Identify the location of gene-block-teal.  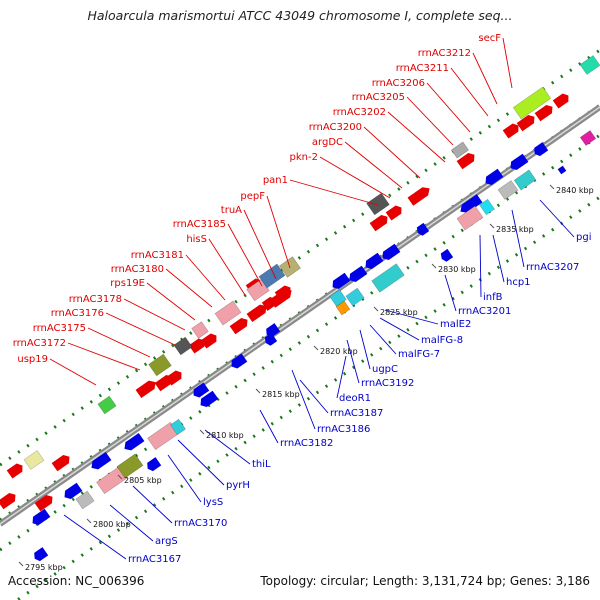
(589, 65).